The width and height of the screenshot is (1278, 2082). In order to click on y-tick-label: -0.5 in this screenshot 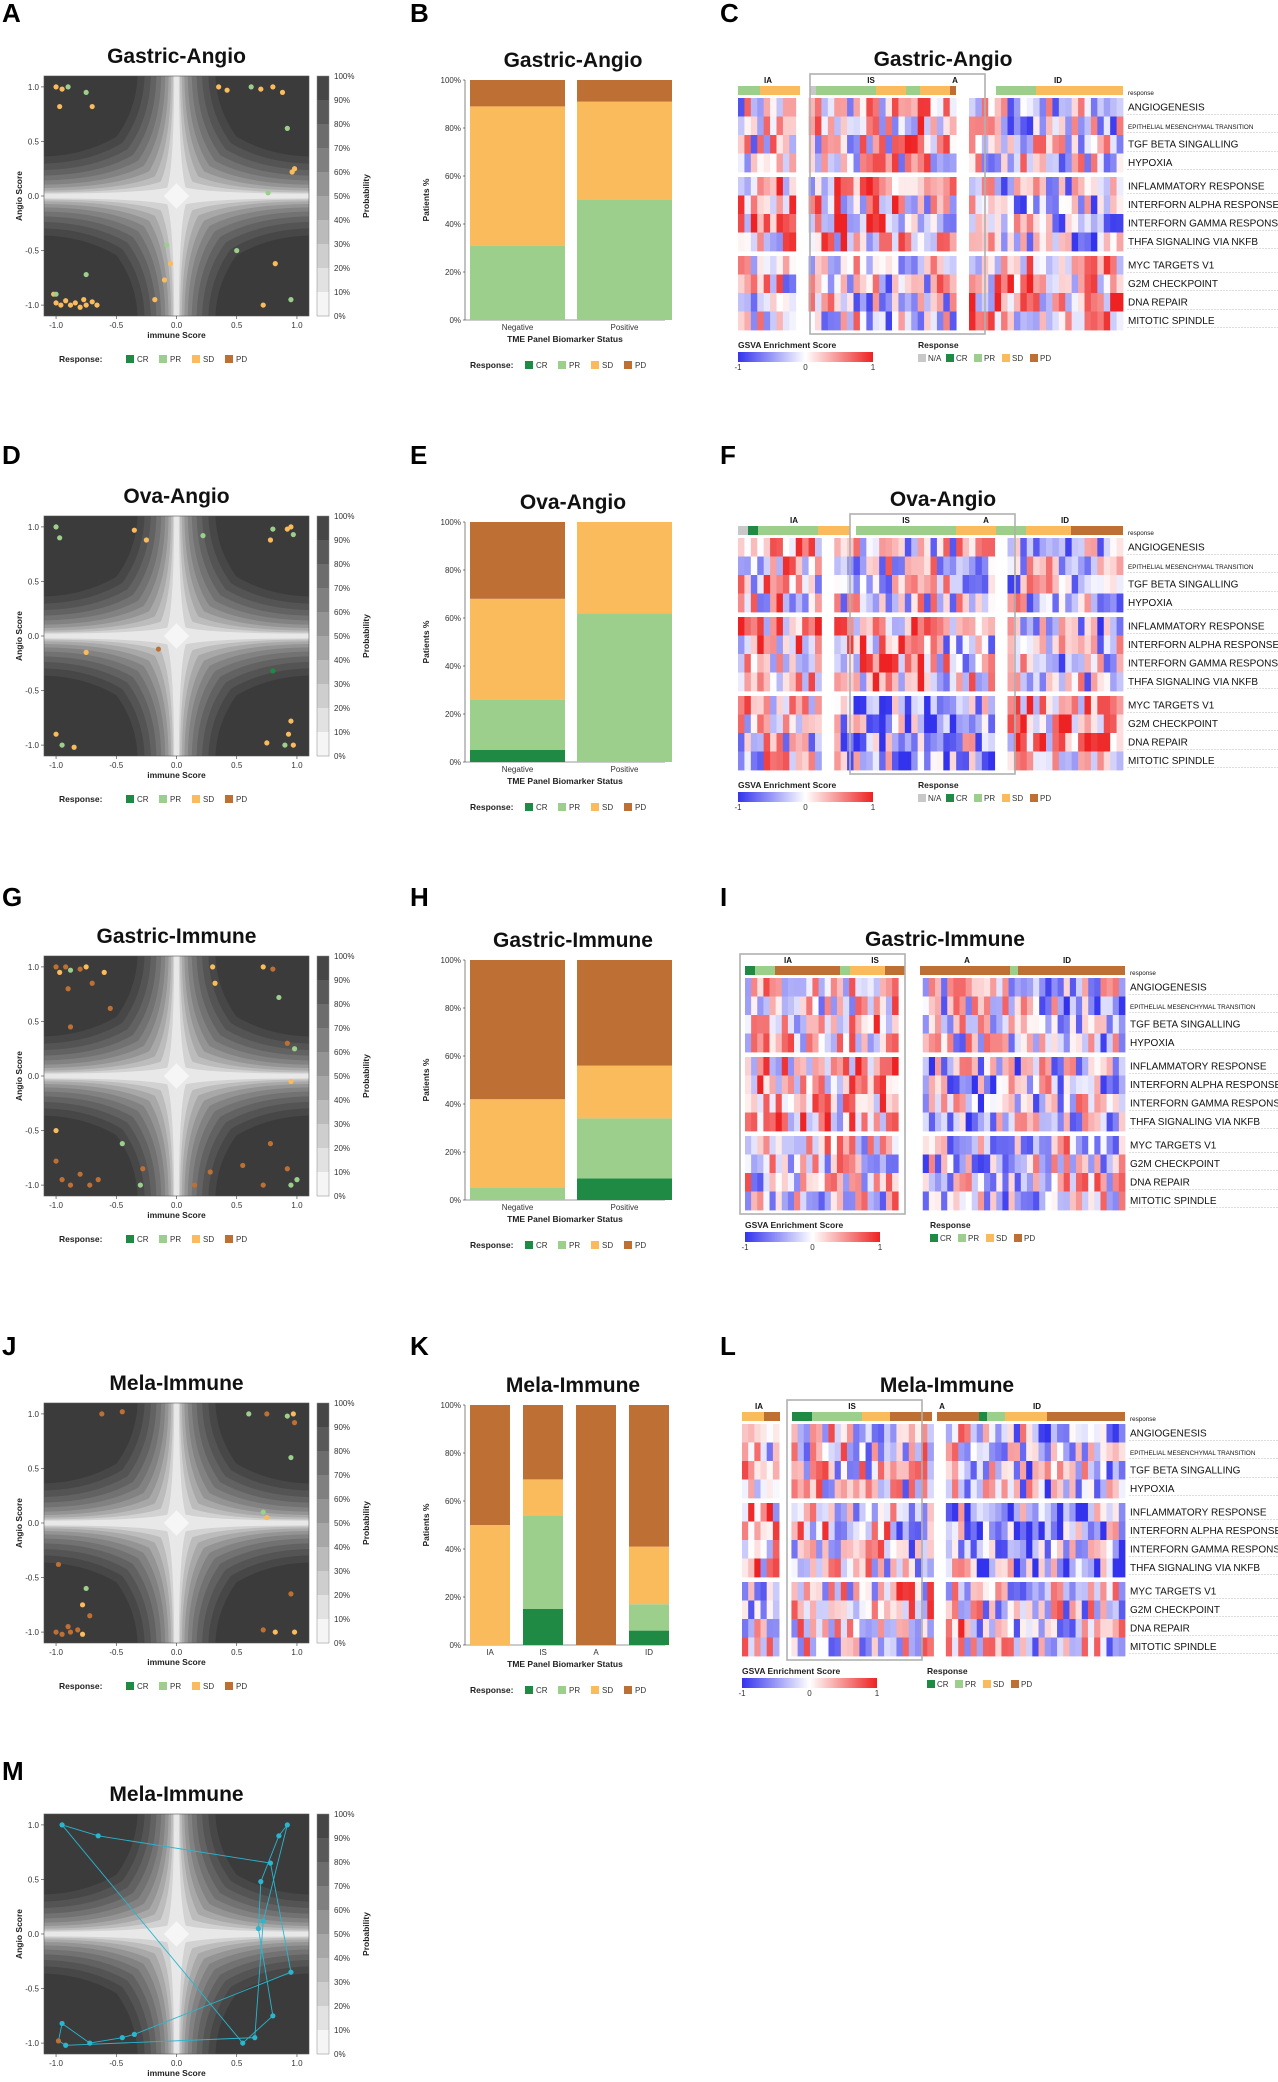, I will do `click(32, 691)`.